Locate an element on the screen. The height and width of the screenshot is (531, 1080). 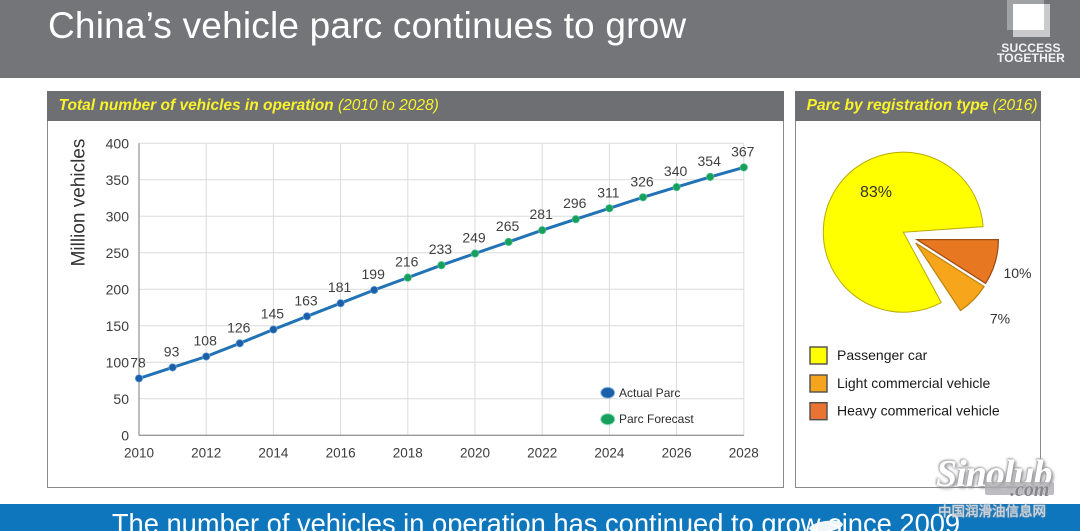
svg-text: Million vehicles is located at coordinates (79, 203).